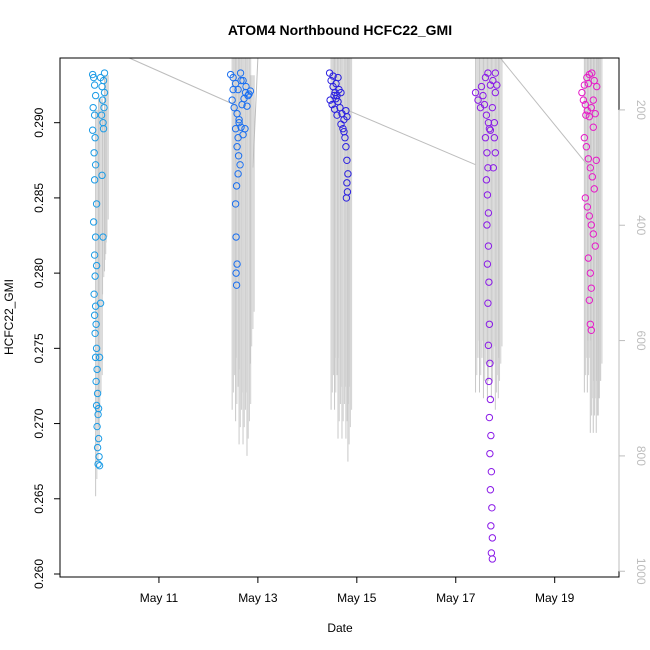 The image size is (650, 650). I want to click on y-tick-label-6: 0.290, so click(39, 122).